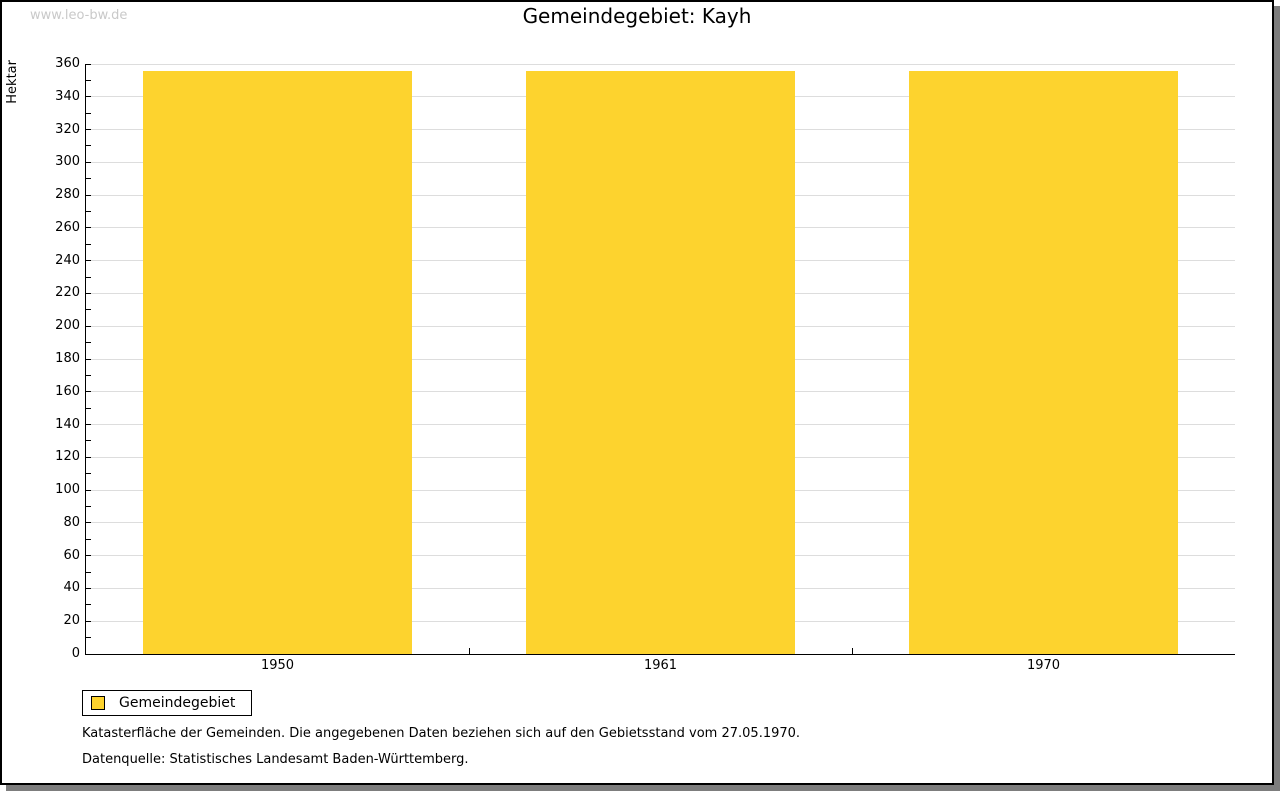 The image size is (1280, 791). What do you see at coordinates (71, 522) in the screenshot?
I see `y-axis-tick-label: 80` at bounding box center [71, 522].